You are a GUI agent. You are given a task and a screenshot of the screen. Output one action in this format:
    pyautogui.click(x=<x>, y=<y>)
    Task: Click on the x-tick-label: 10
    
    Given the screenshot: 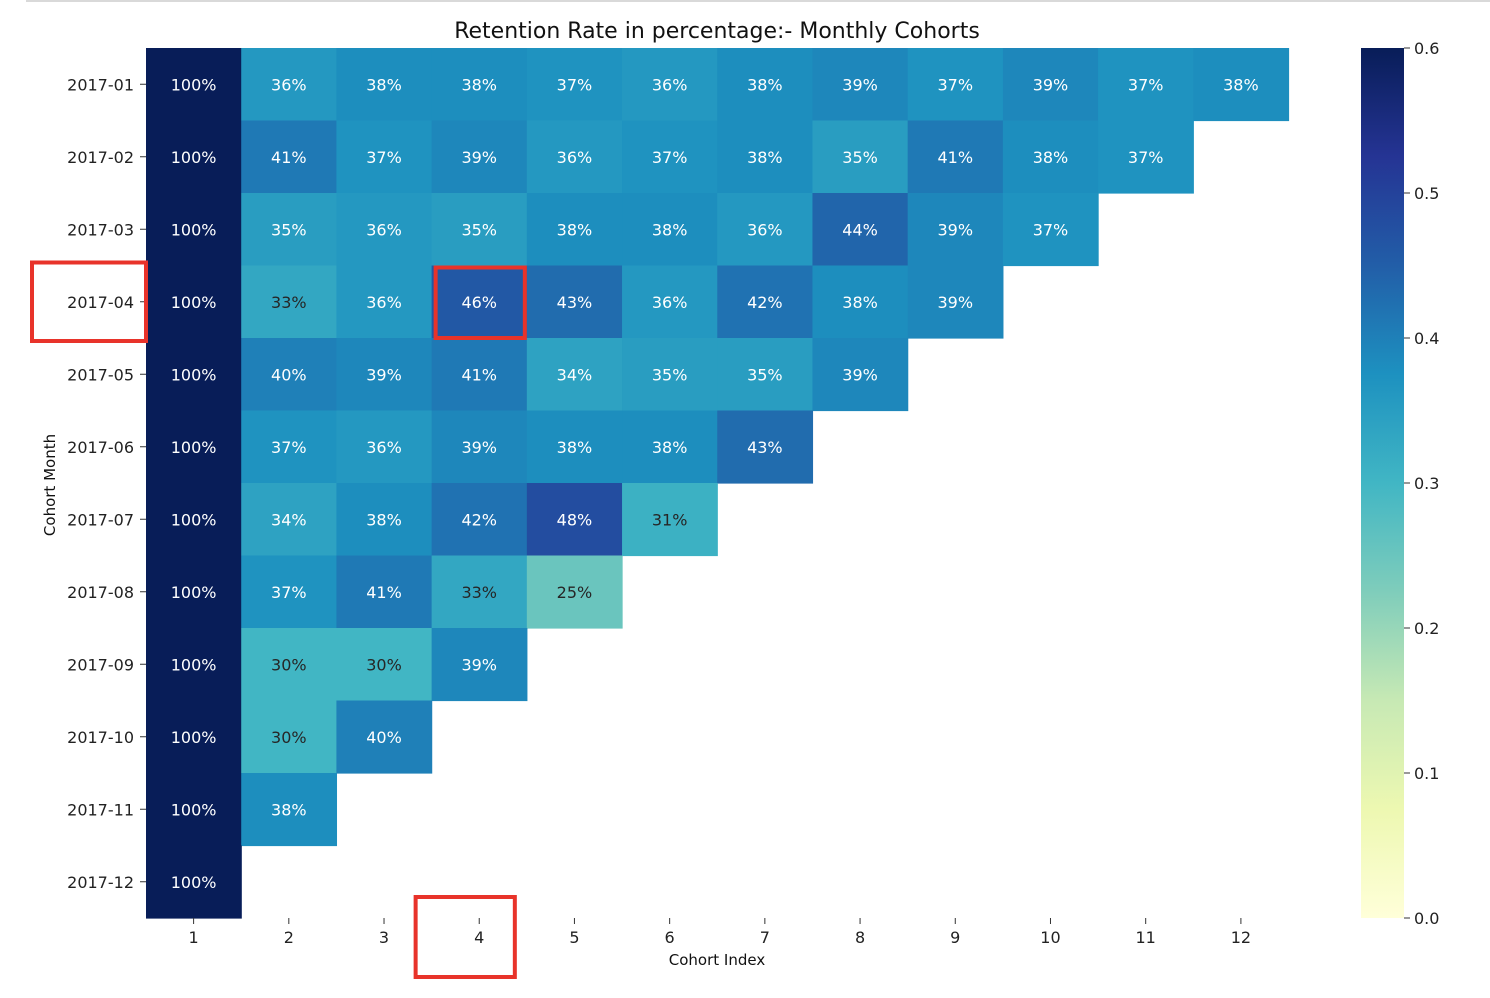 What is the action you would take?
    pyautogui.click(x=1050, y=937)
    